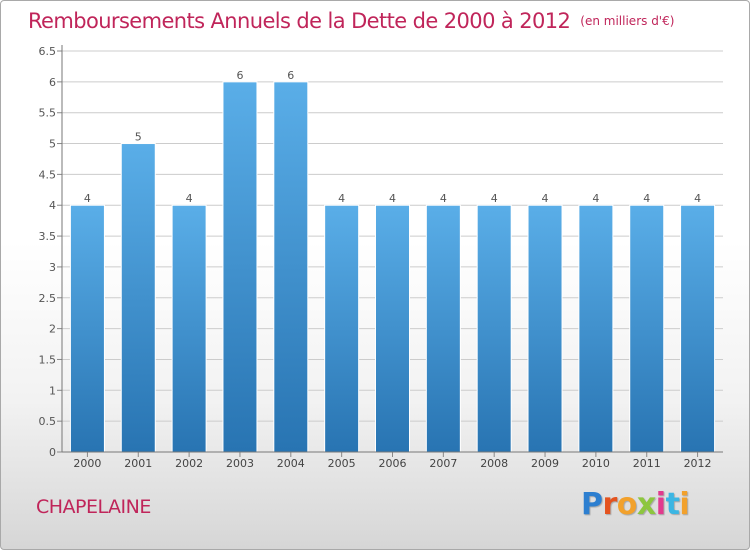 The image size is (750, 550). What do you see at coordinates (443, 463) in the screenshot?
I see `x-tick-label: 2007` at bounding box center [443, 463].